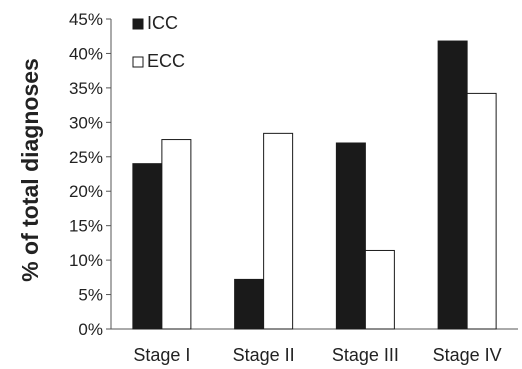  What do you see at coordinates (278, 231) in the screenshot?
I see `bar-ecc-stage-ii` at bounding box center [278, 231].